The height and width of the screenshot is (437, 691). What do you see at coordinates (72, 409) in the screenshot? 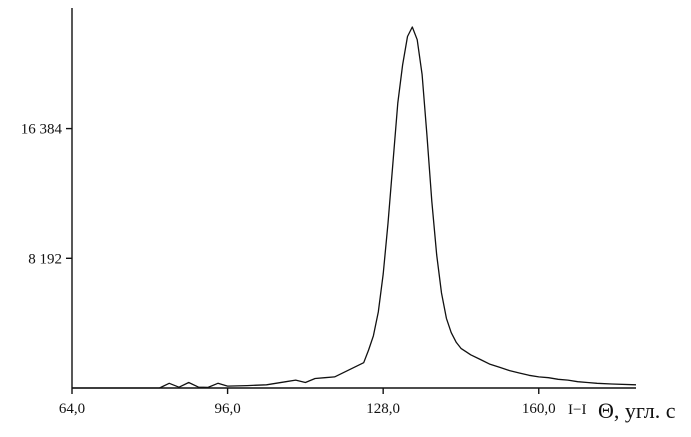
I see `x-tick-label: 64,0` at bounding box center [72, 409].